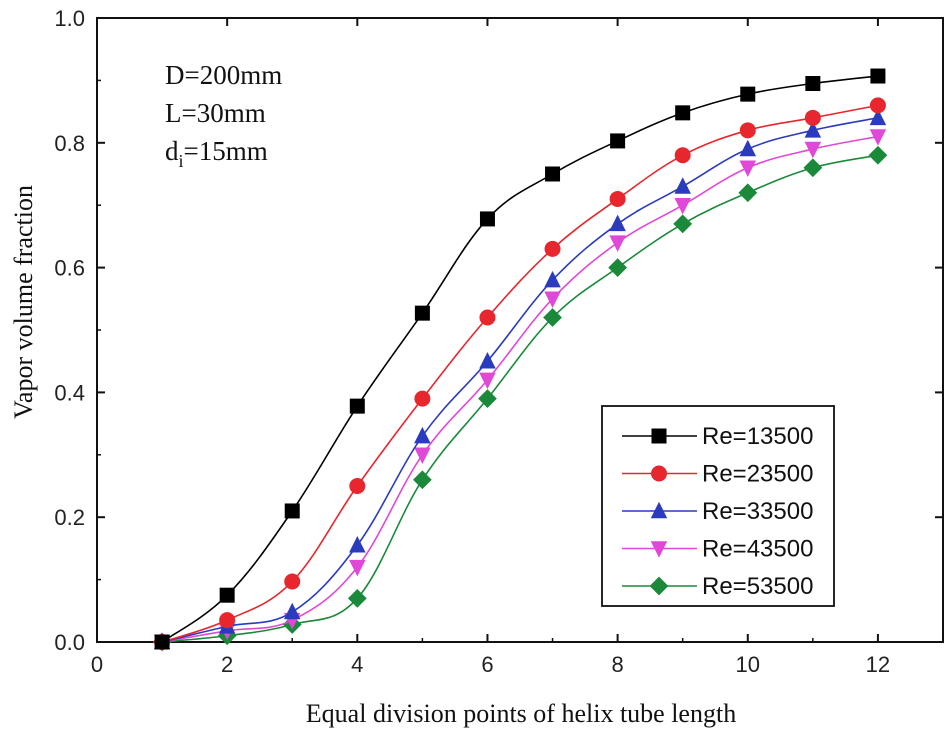 The height and width of the screenshot is (740, 950). I want to click on x-tick-label: 4, so click(357, 664).